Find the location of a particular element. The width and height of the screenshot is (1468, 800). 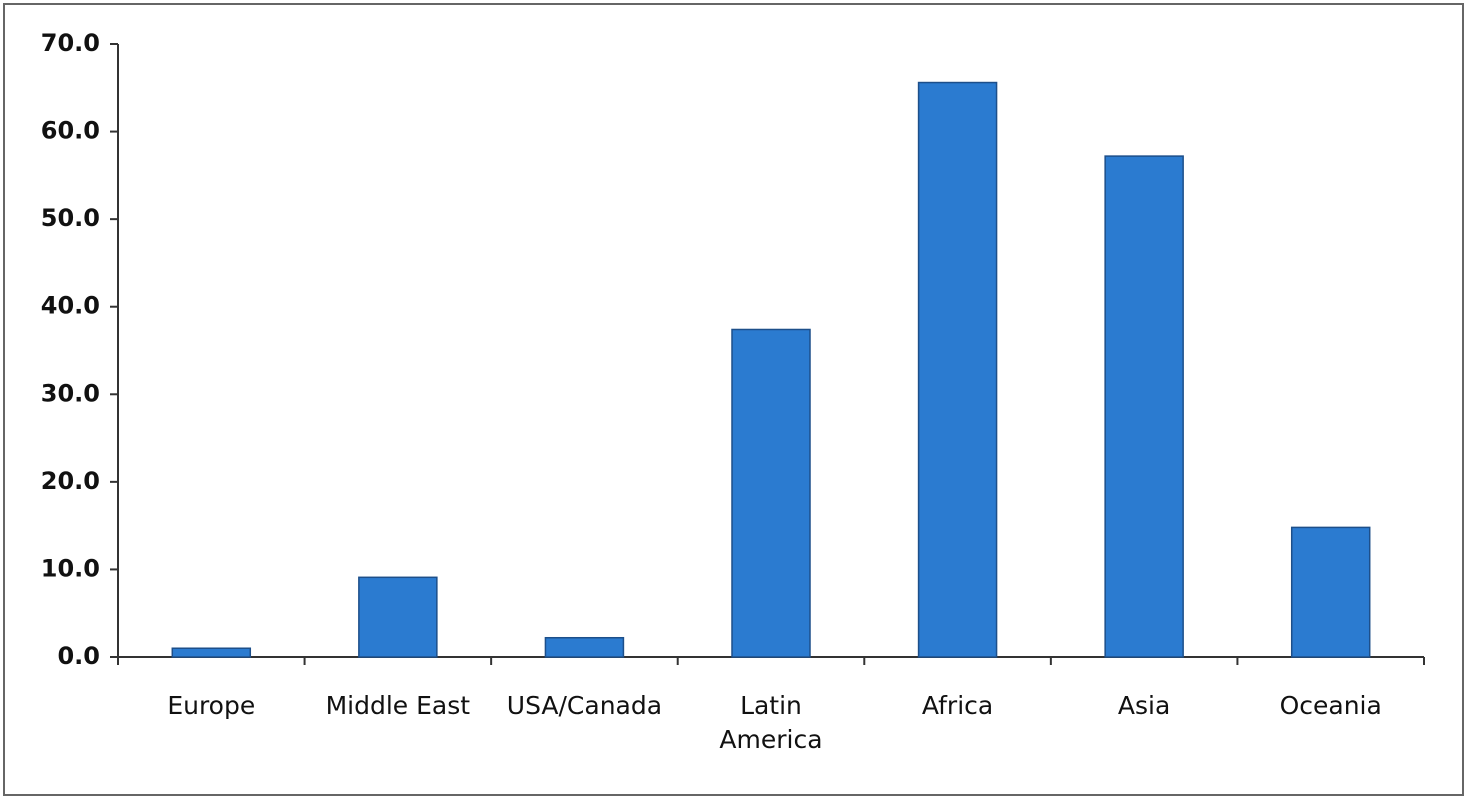

y-tick-label: 60.0 is located at coordinates (70, 131).